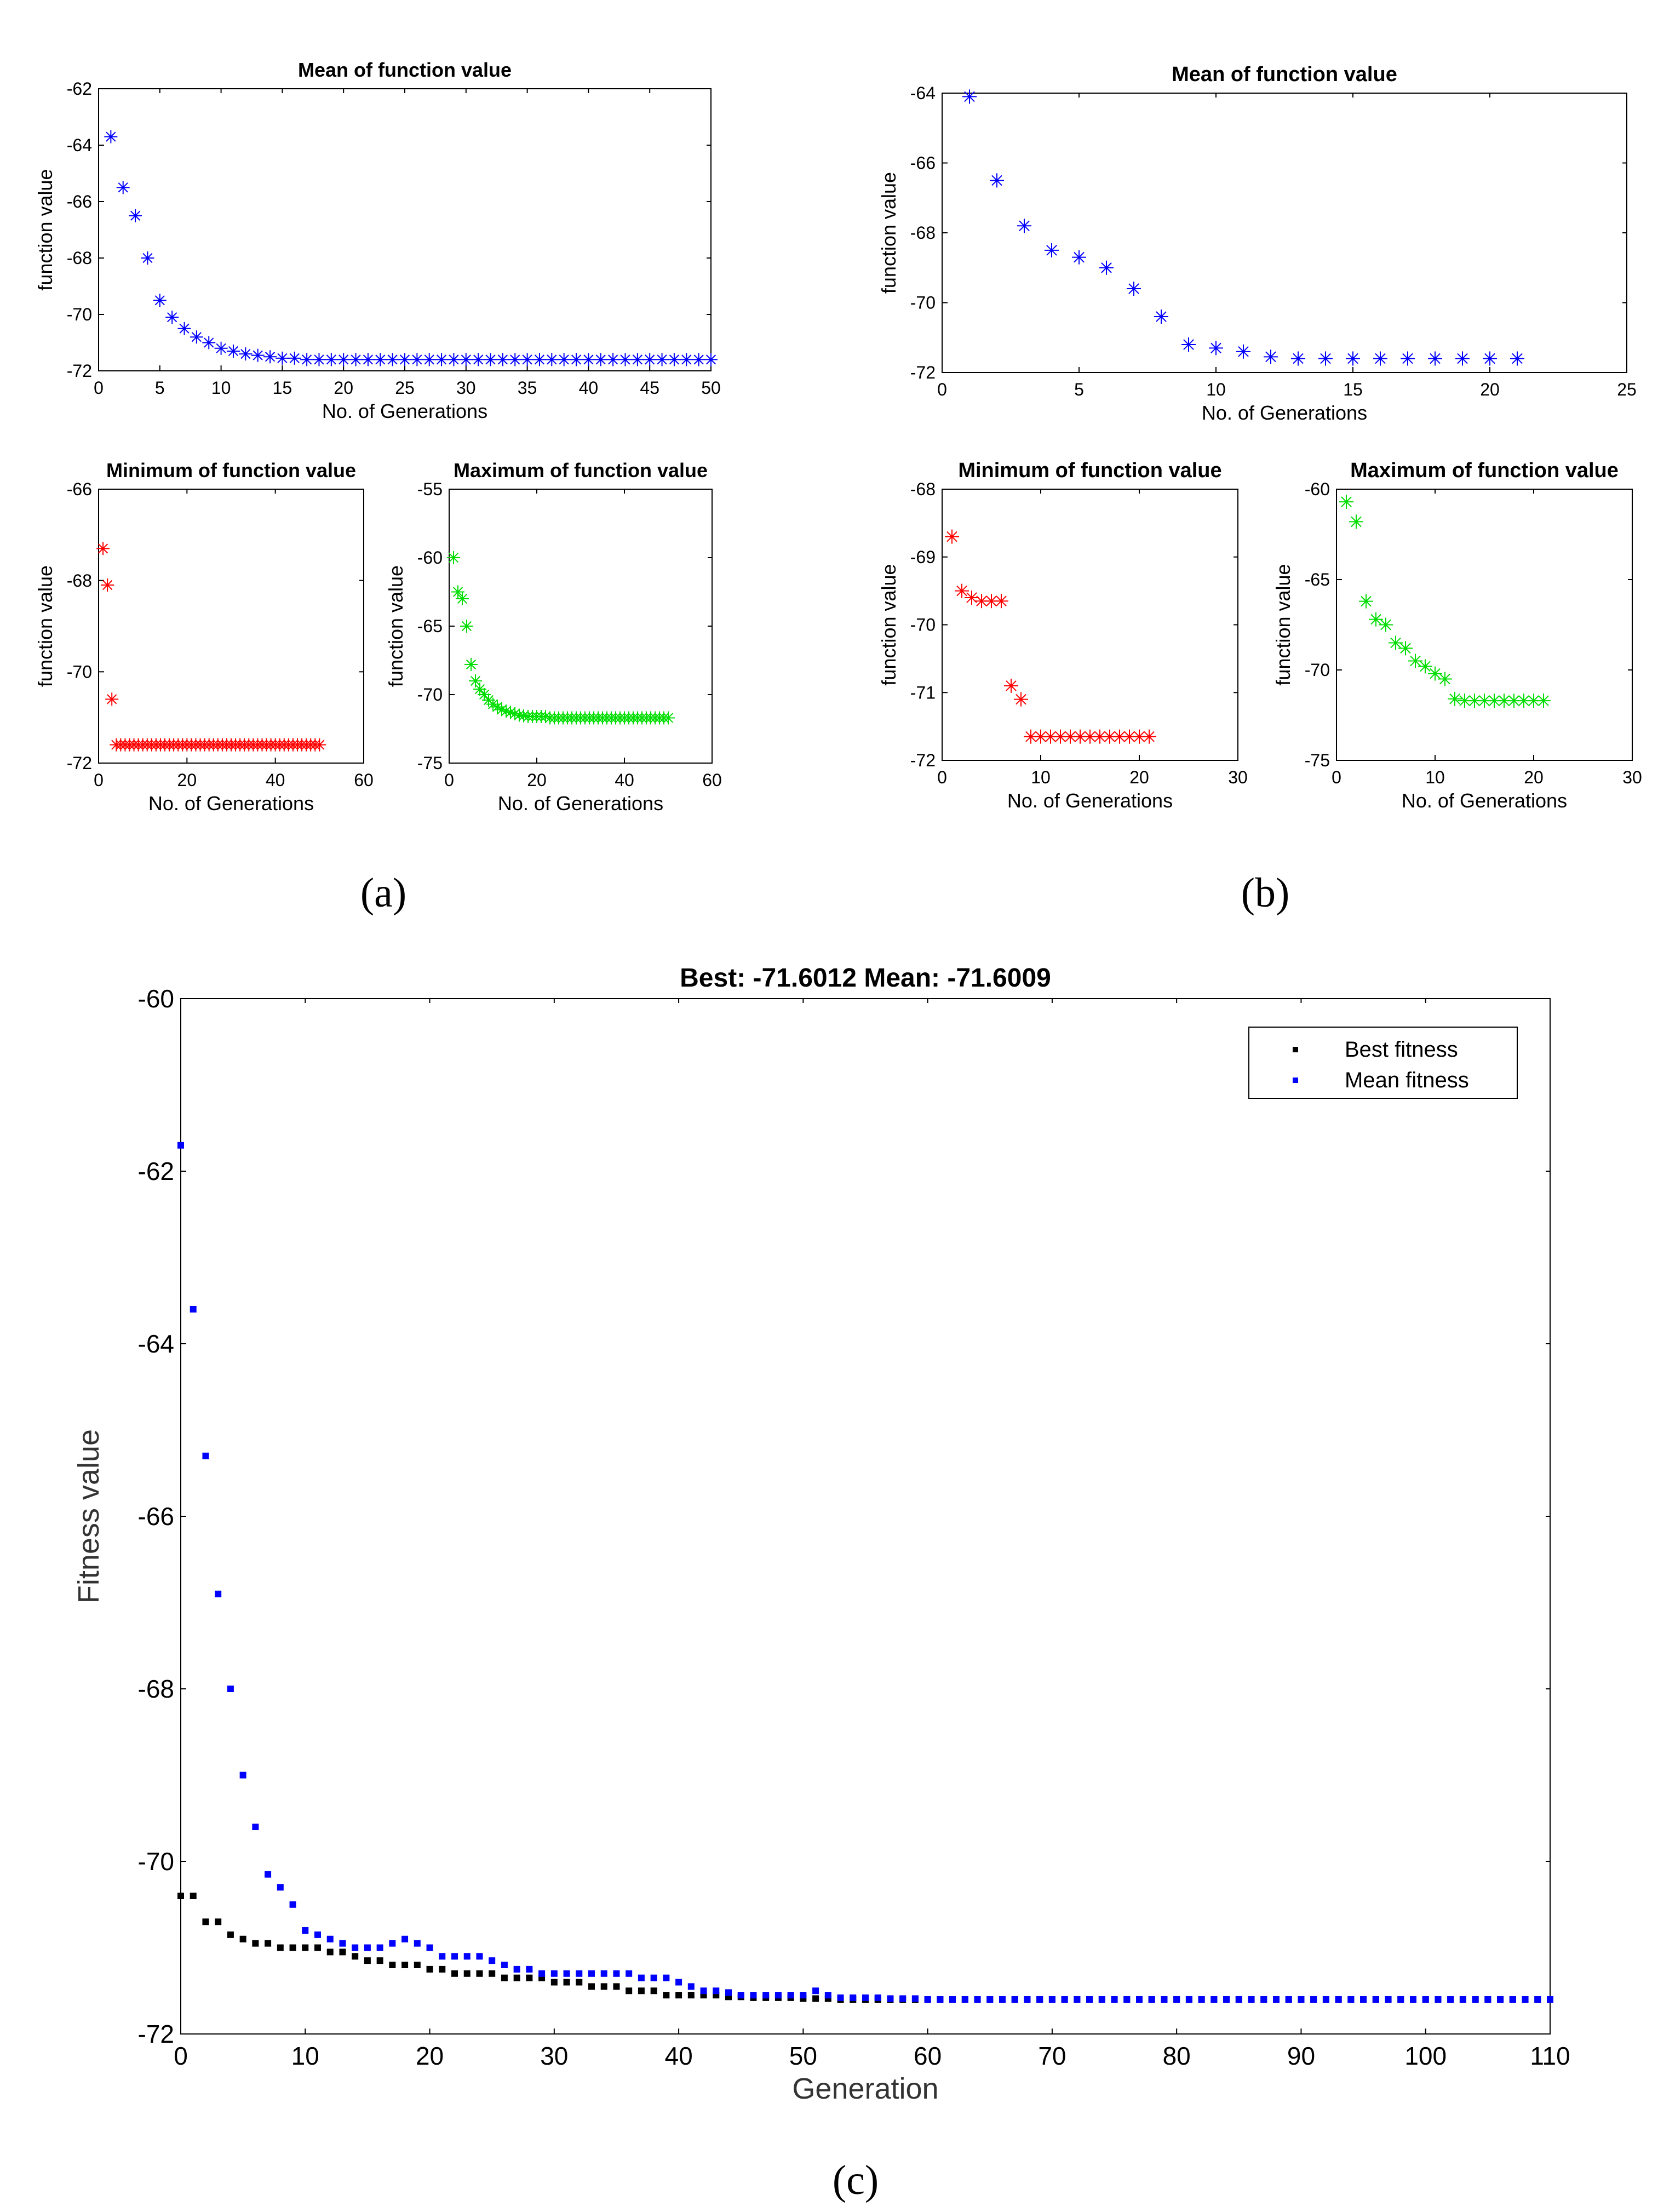  I want to click on x-tick-label: 70, so click(1052, 2056).